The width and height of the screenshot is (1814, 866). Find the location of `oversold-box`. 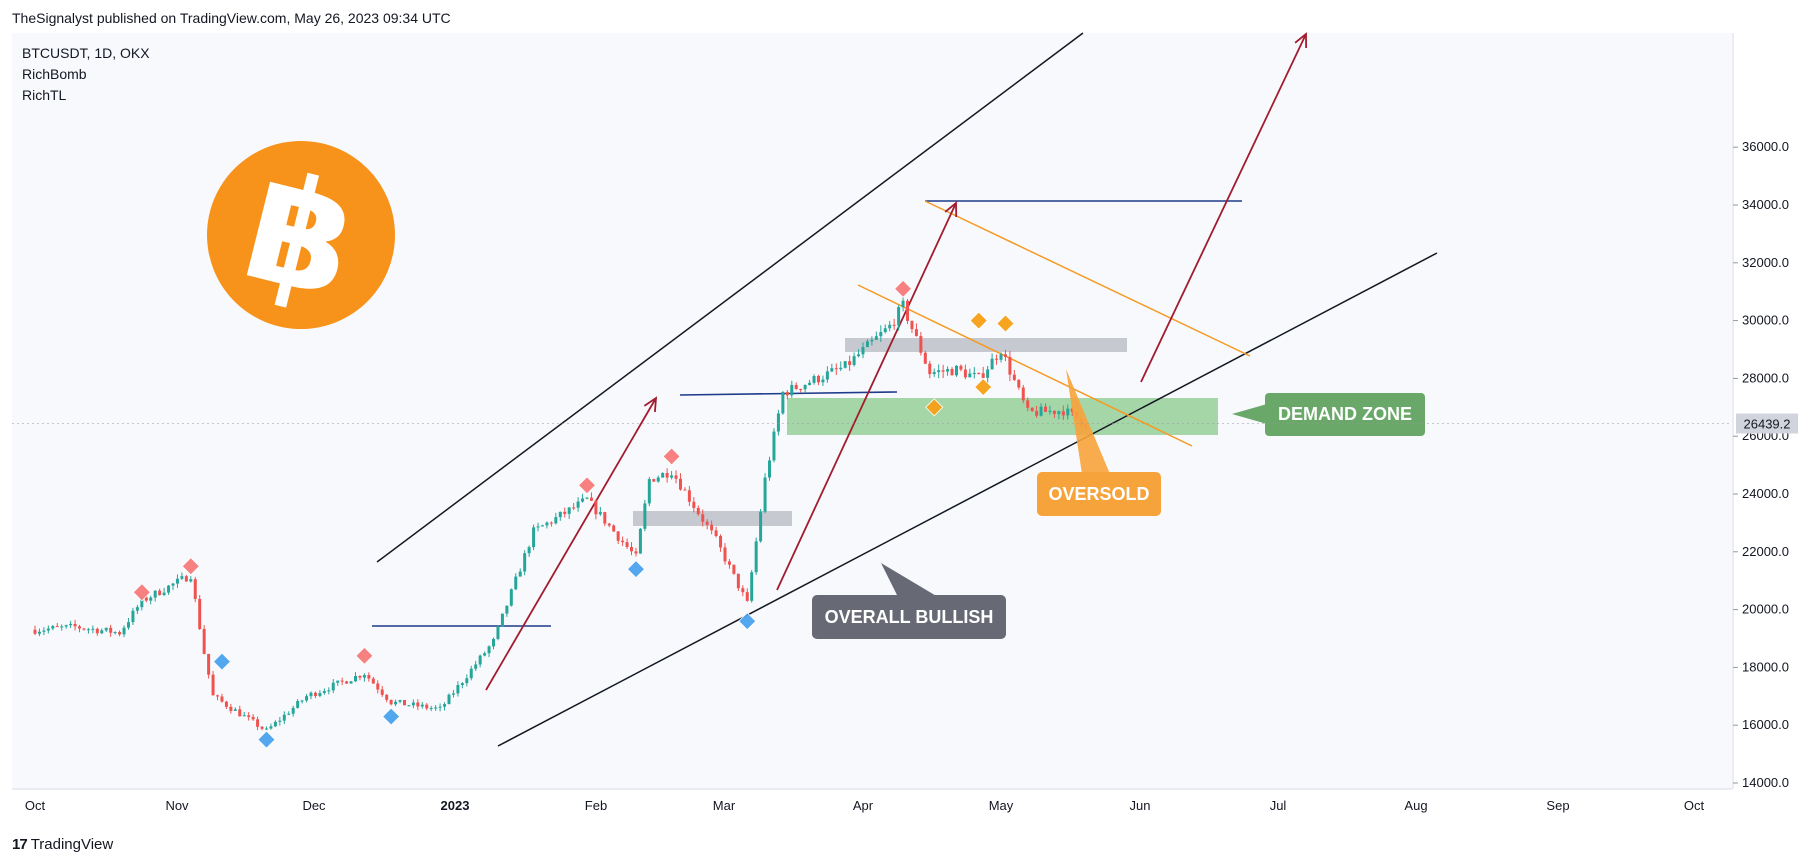

oversold-box is located at coordinates (1099, 494).